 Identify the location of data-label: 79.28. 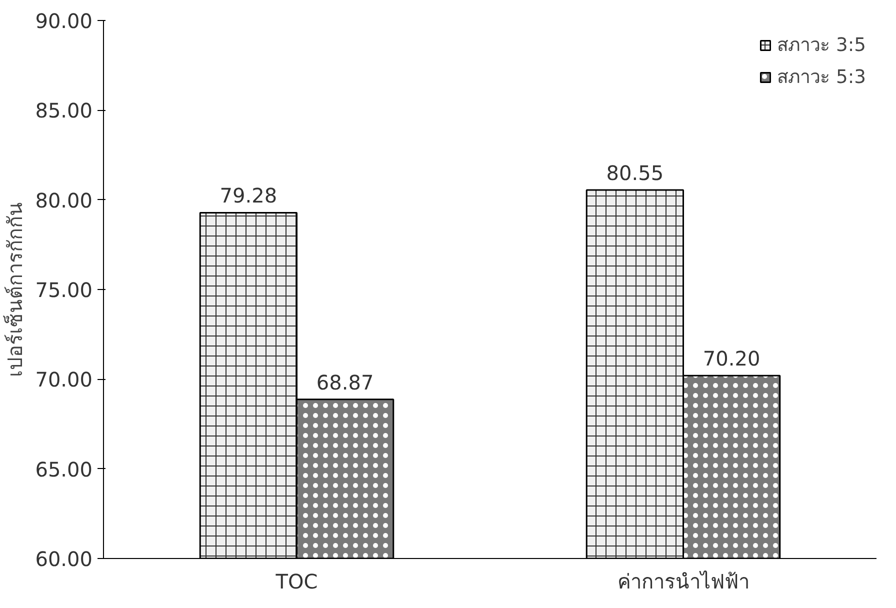
(249, 196).